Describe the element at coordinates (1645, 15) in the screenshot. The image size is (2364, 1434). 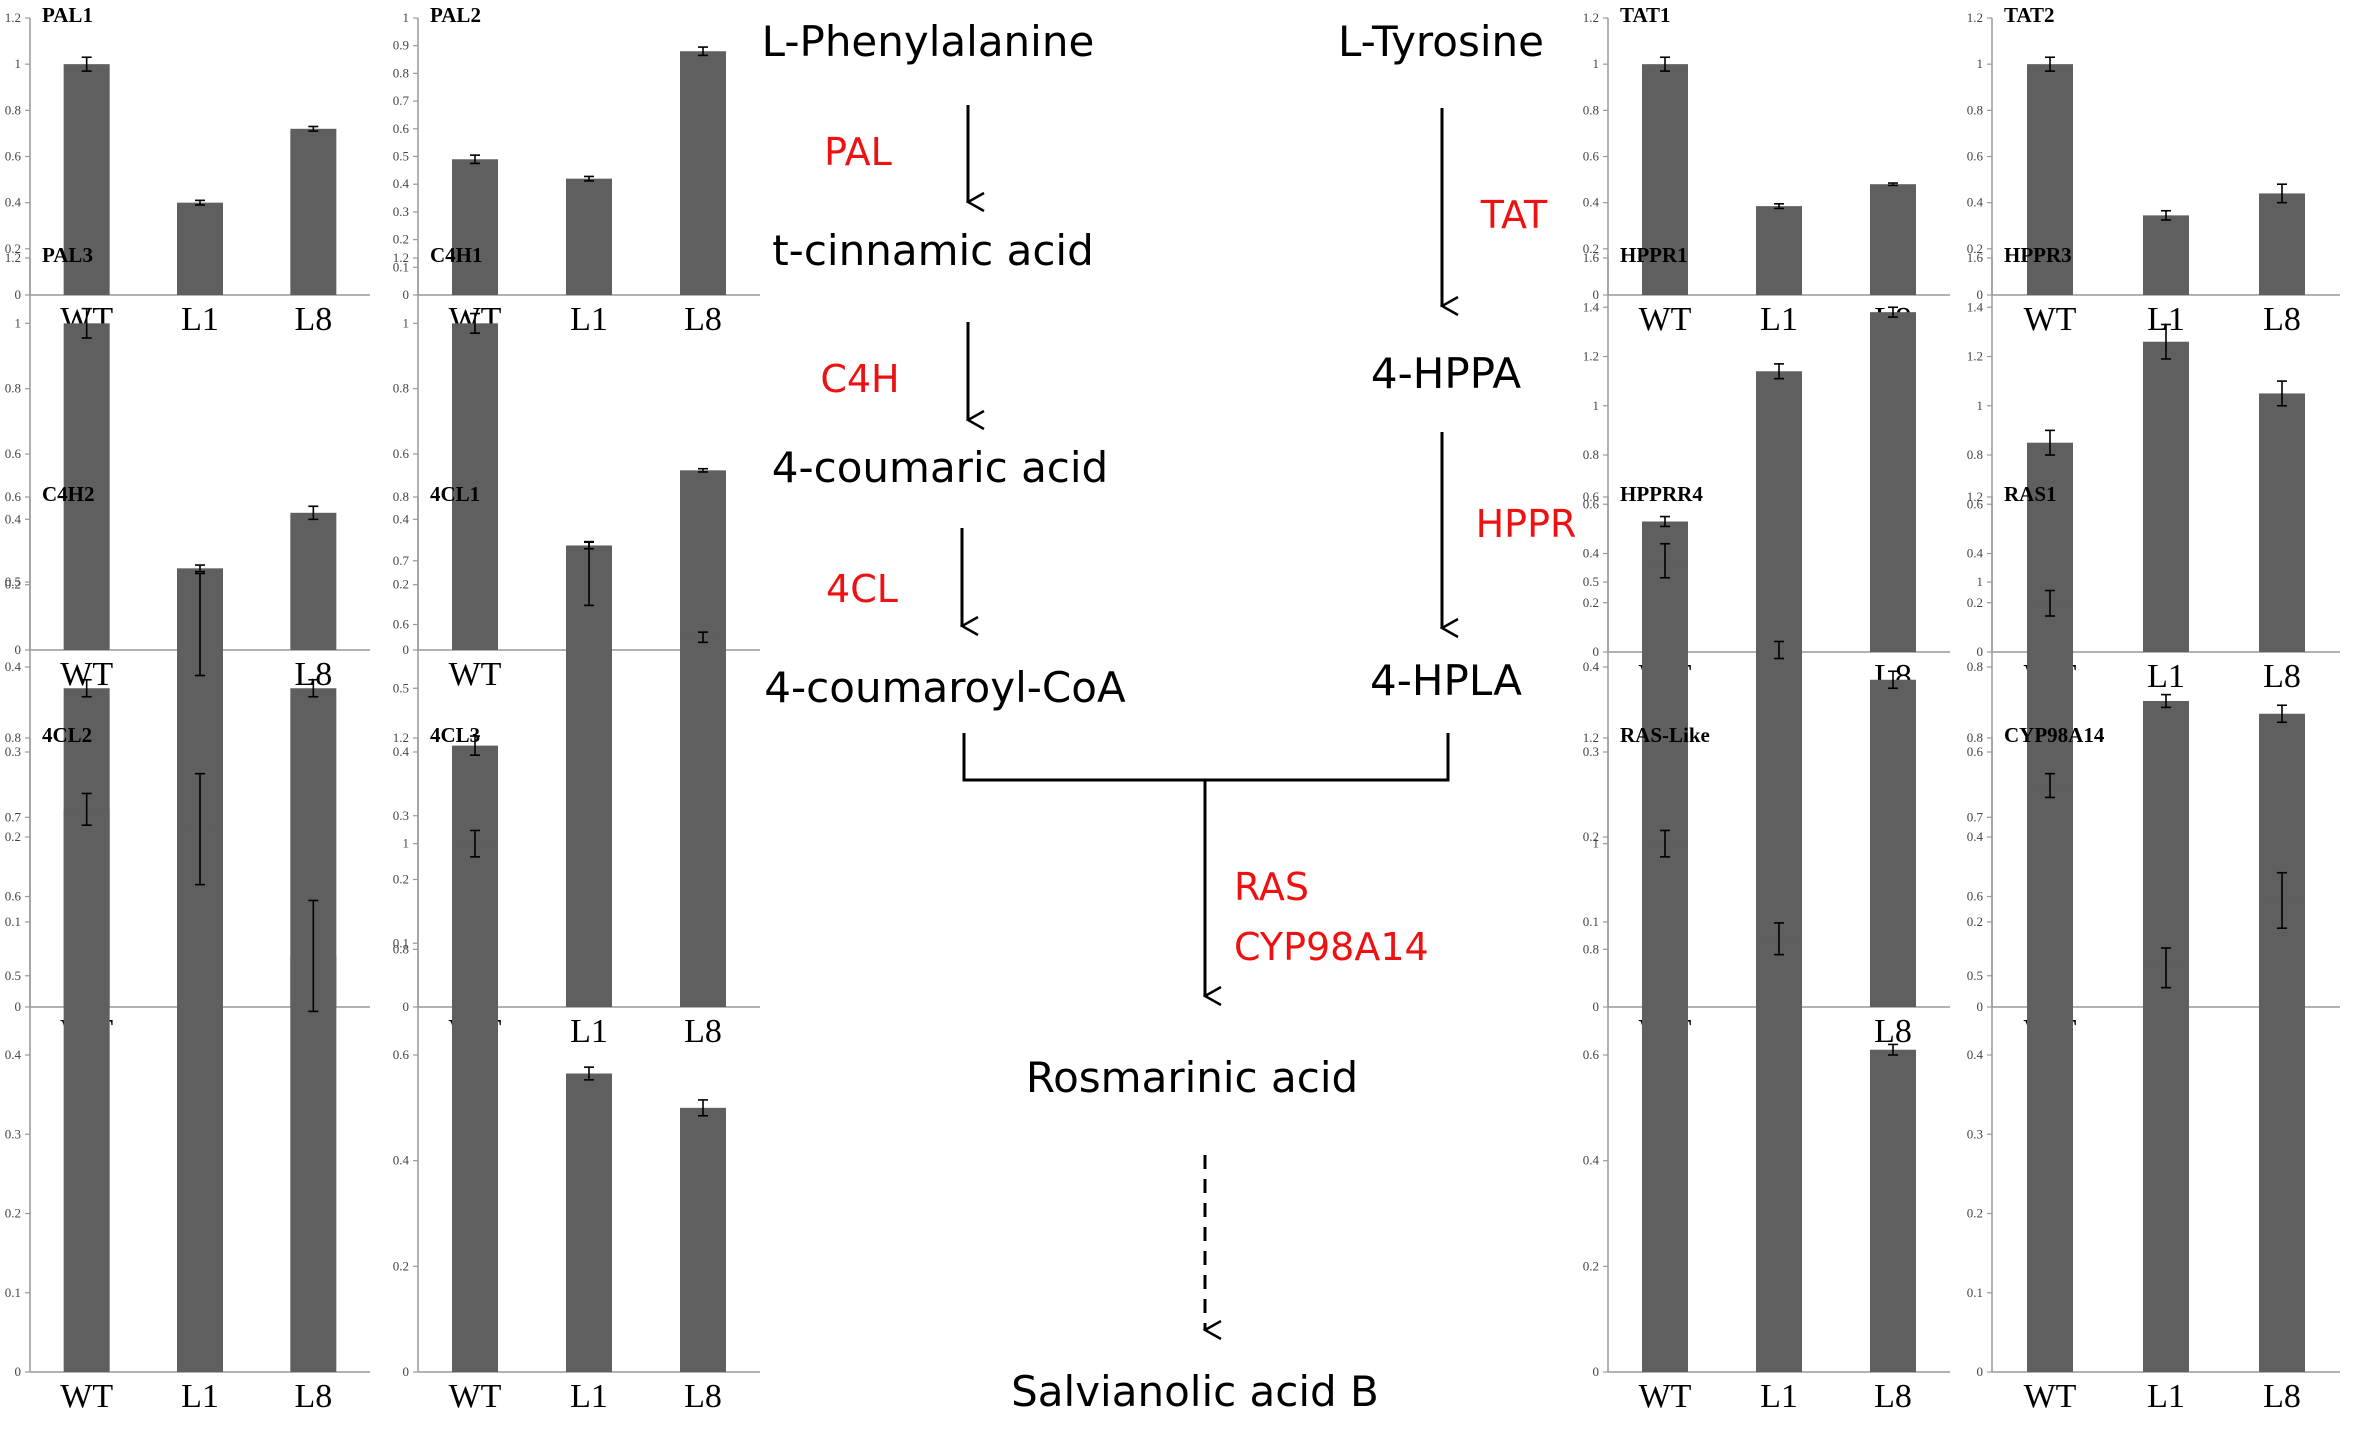
I see `chart-title: TAT1` at that location.